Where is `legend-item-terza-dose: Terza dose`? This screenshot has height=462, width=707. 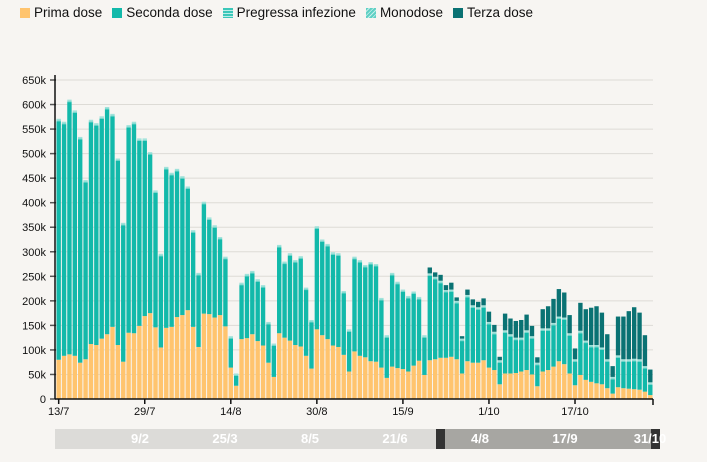
legend-item-terza-dose: Terza dose is located at coordinates (492, 12).